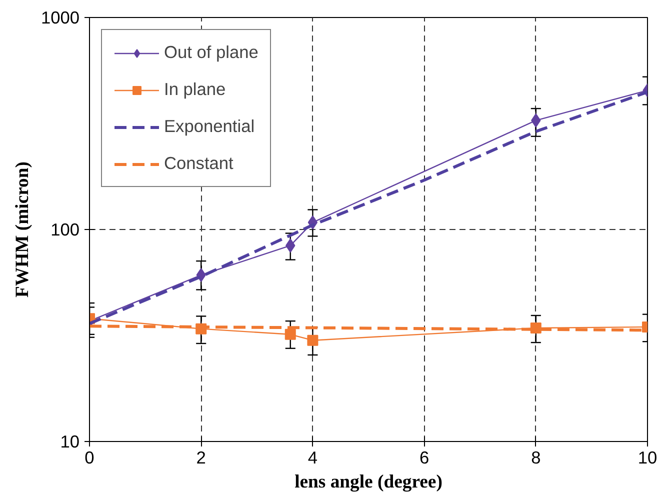  I want to click on y-tick-label: 1000, so click(60, 18).